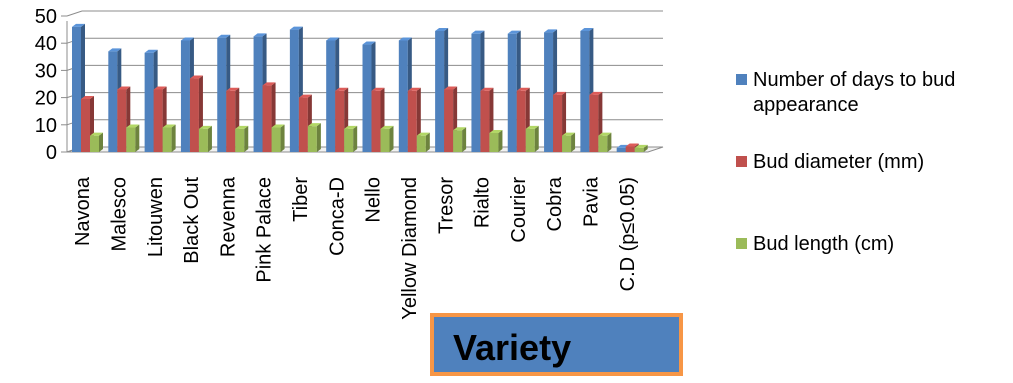  I want to click on x-tick-label: Black Out, so click(192, 220).